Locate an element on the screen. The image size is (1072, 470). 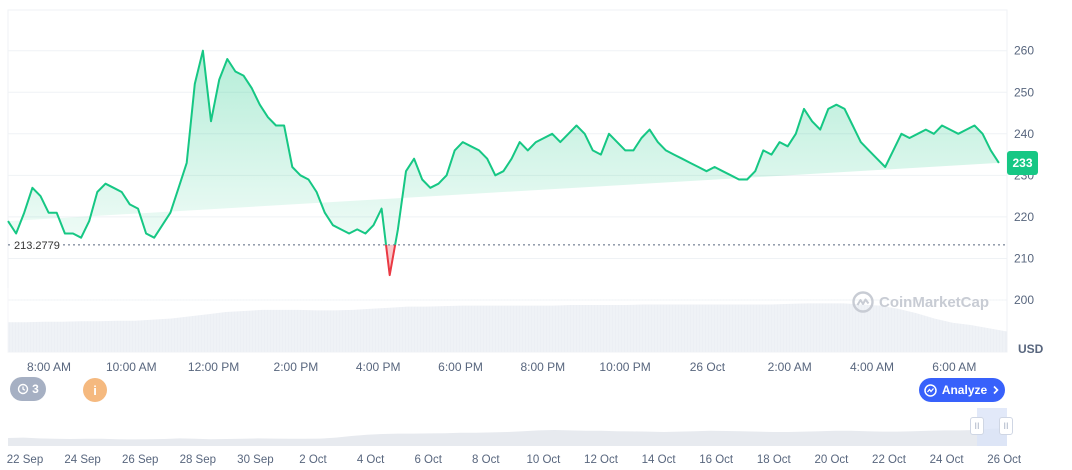
x-tick-label: 10:00 PM is located at coordinates (624, 367).